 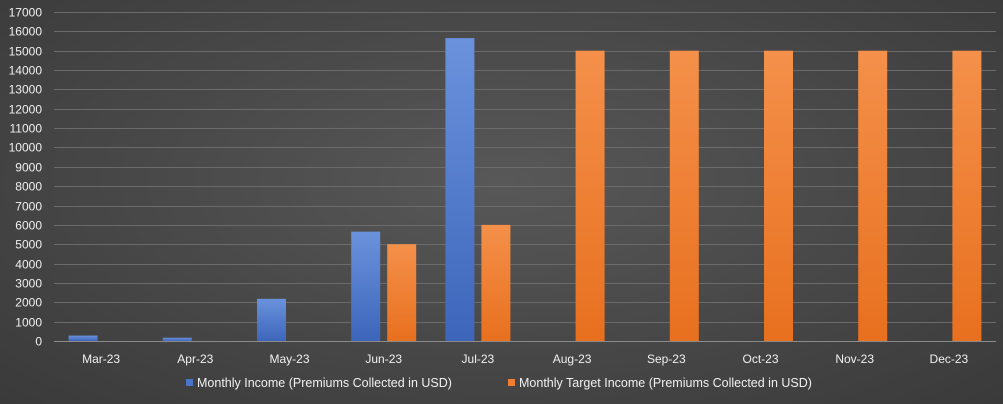 I want to click on y-tick-label: 1000, so click(x=28, y=323).